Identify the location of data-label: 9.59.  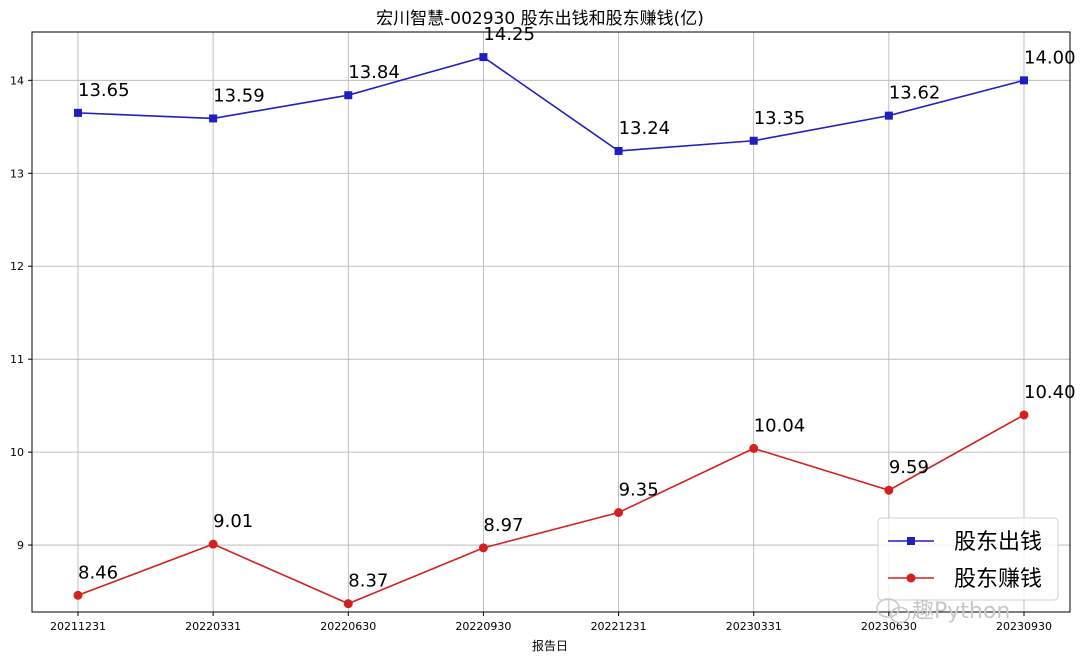
(909, 467).